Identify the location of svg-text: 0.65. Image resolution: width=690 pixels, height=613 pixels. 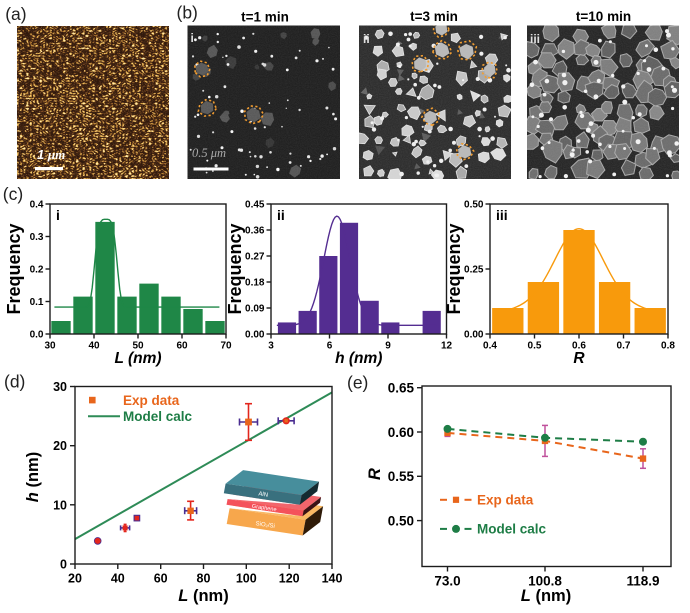
(401, 388).